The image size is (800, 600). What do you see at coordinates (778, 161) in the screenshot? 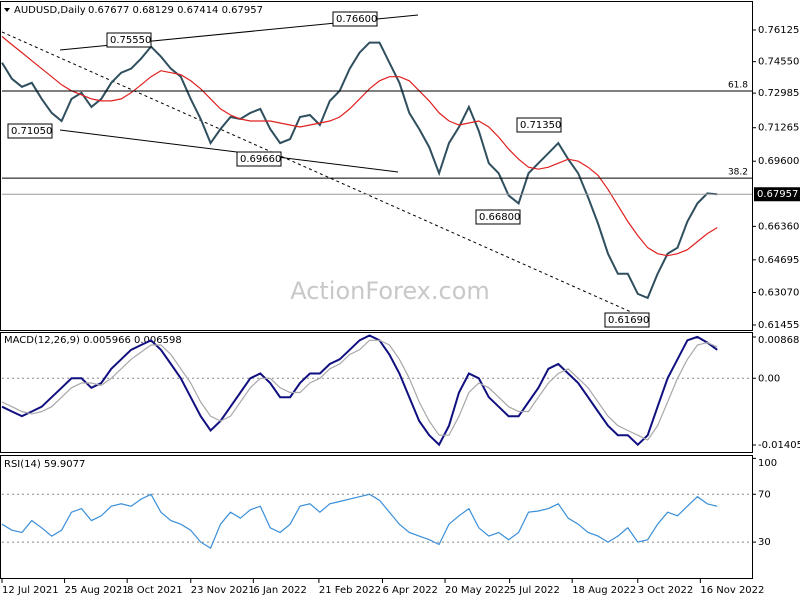
I see `y-tick-label: 0.69600` at bounding box center [778, 161].